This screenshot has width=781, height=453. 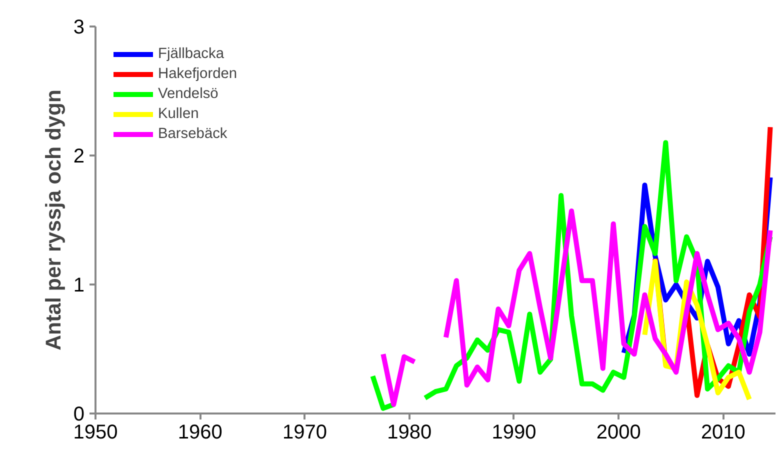 I want to click on x-tick-label: 1970, so click(x=304, y=433).